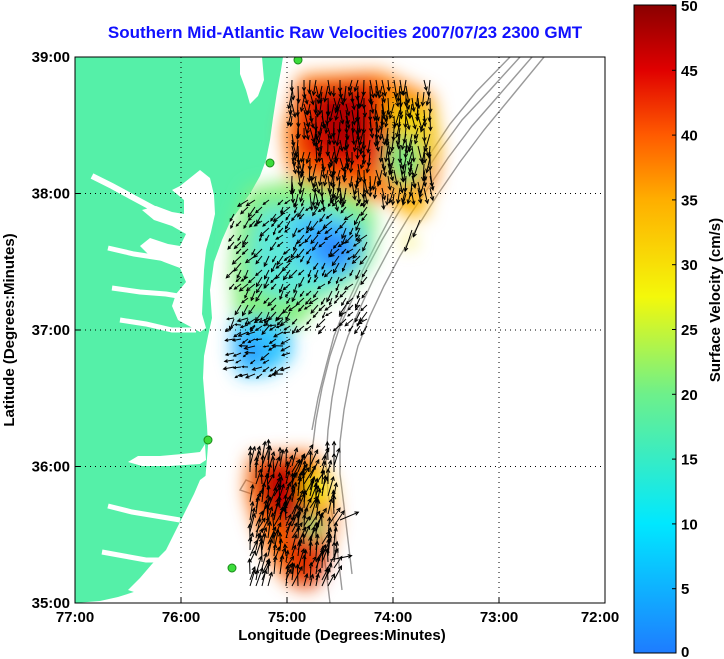  Describe the element at coordinates (689, 524) in the screenshot. I see `colorbar-tick-label: 10` at that location.